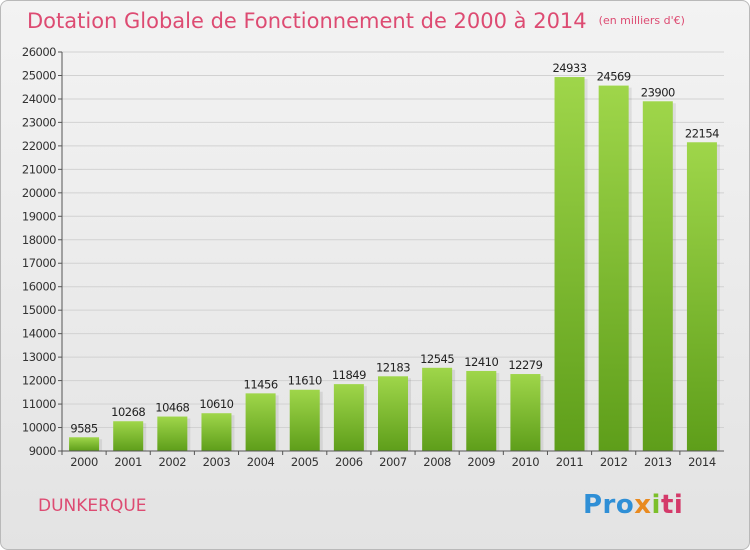 Image resolution: width=750 pixels, height=550 pixels. What do you see at coordinates (39, 287) in the screenshot?
I see `y-tick-label: 16000` at bounding box center [39, 287].